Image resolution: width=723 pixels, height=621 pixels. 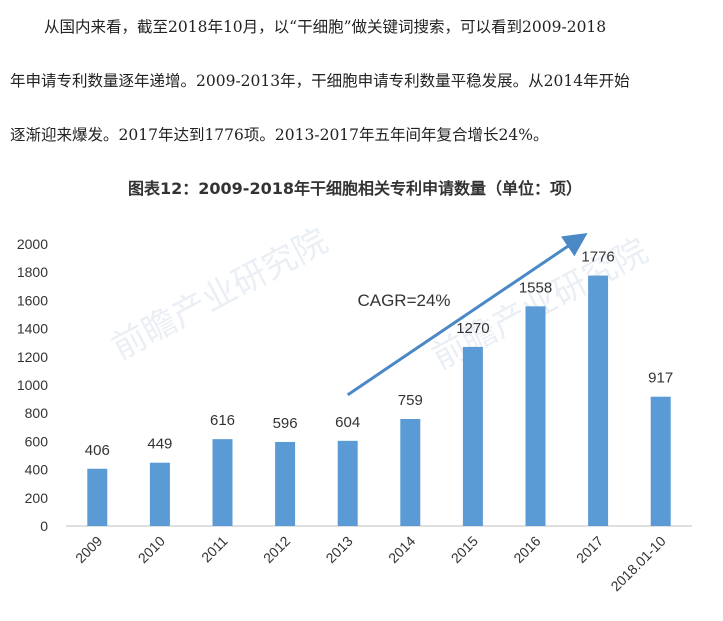 What do you see at coordinates (285, 423) in the screenshot?
I see `data-label: 596` at bounding box center [285, 423].